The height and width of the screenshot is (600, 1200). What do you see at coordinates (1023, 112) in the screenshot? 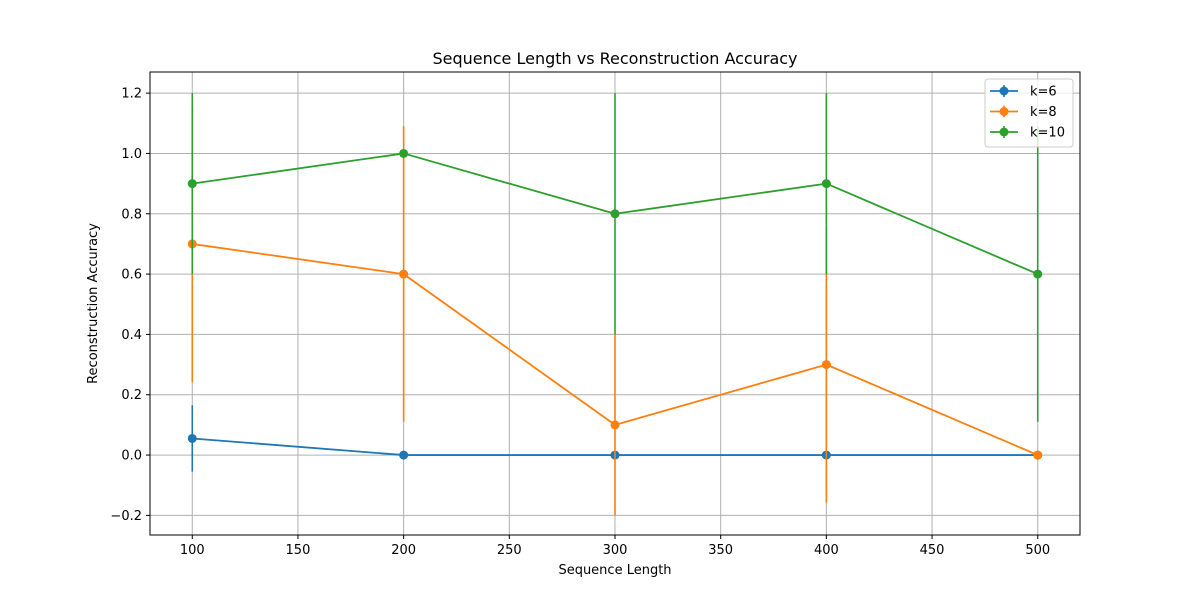
I see `legend-item-k=8: k=8` at bounding box center [1023, 112].